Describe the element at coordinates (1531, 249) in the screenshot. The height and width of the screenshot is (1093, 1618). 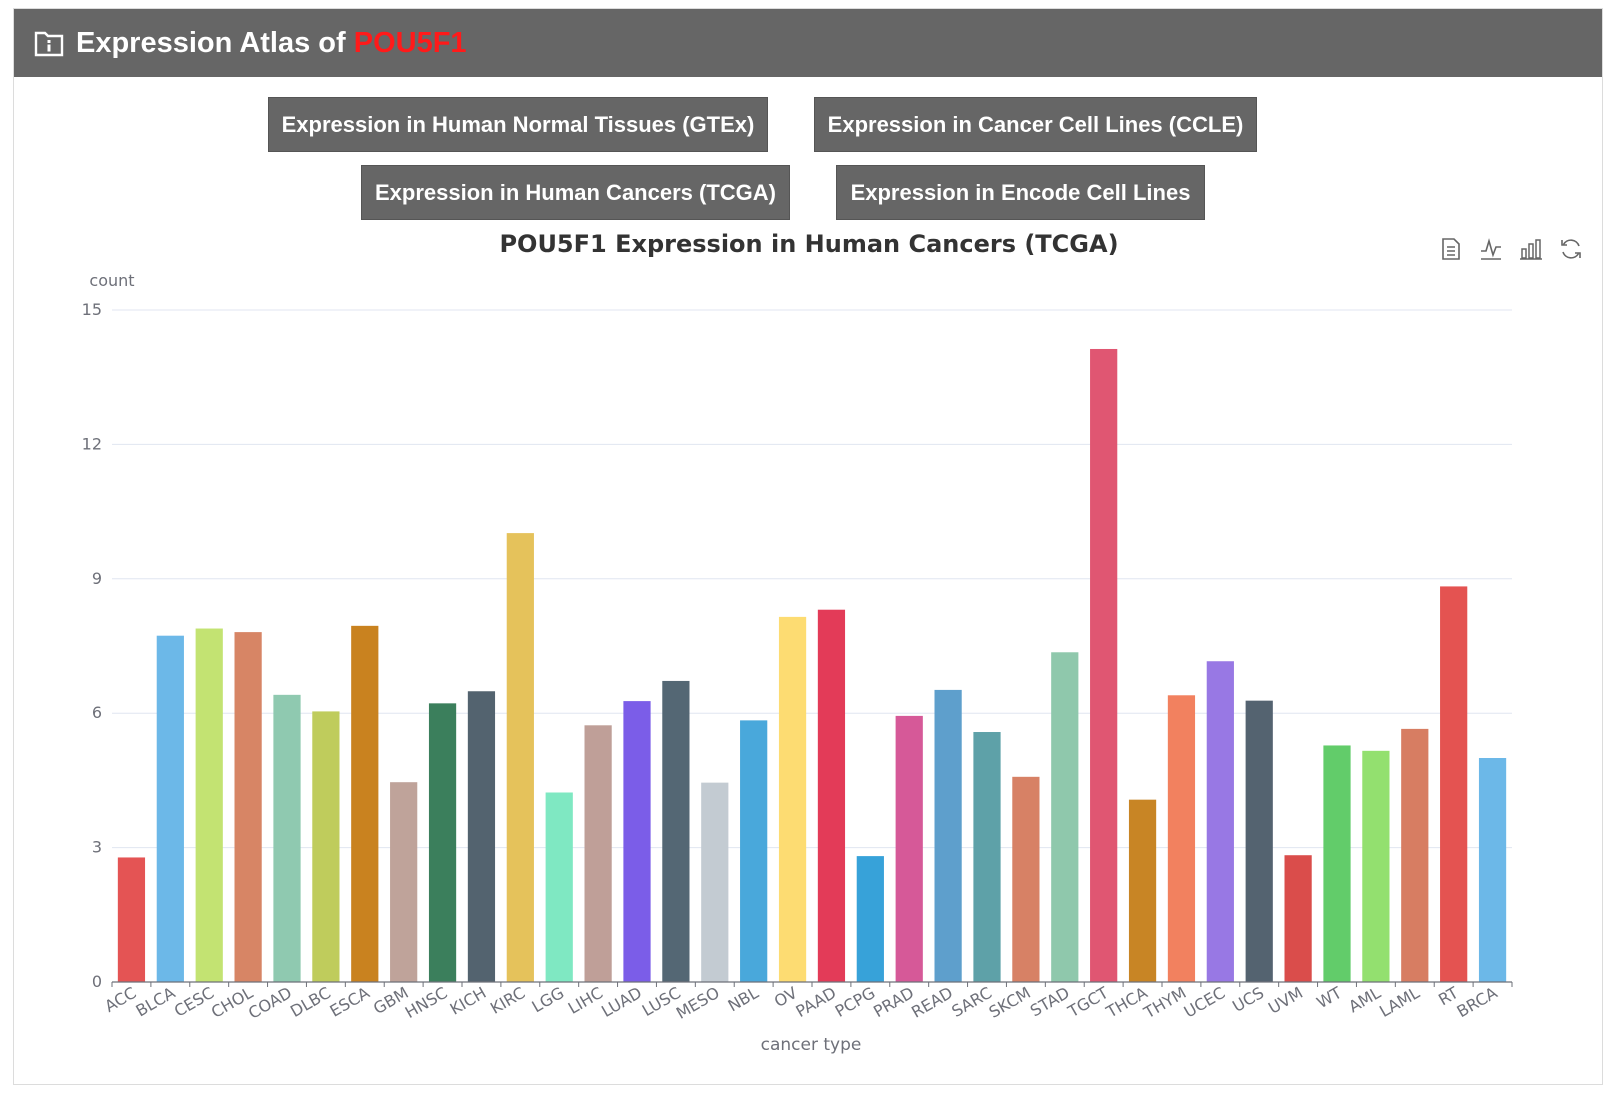
I see `bar-chart-icon` at that location.